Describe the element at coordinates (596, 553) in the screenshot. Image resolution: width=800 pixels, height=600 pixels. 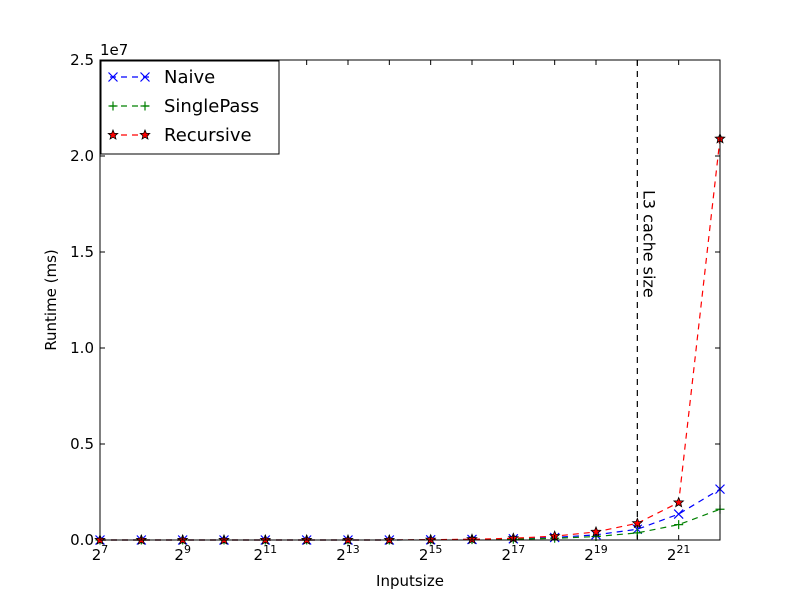
I see `x-tick-label: 219` at that location.